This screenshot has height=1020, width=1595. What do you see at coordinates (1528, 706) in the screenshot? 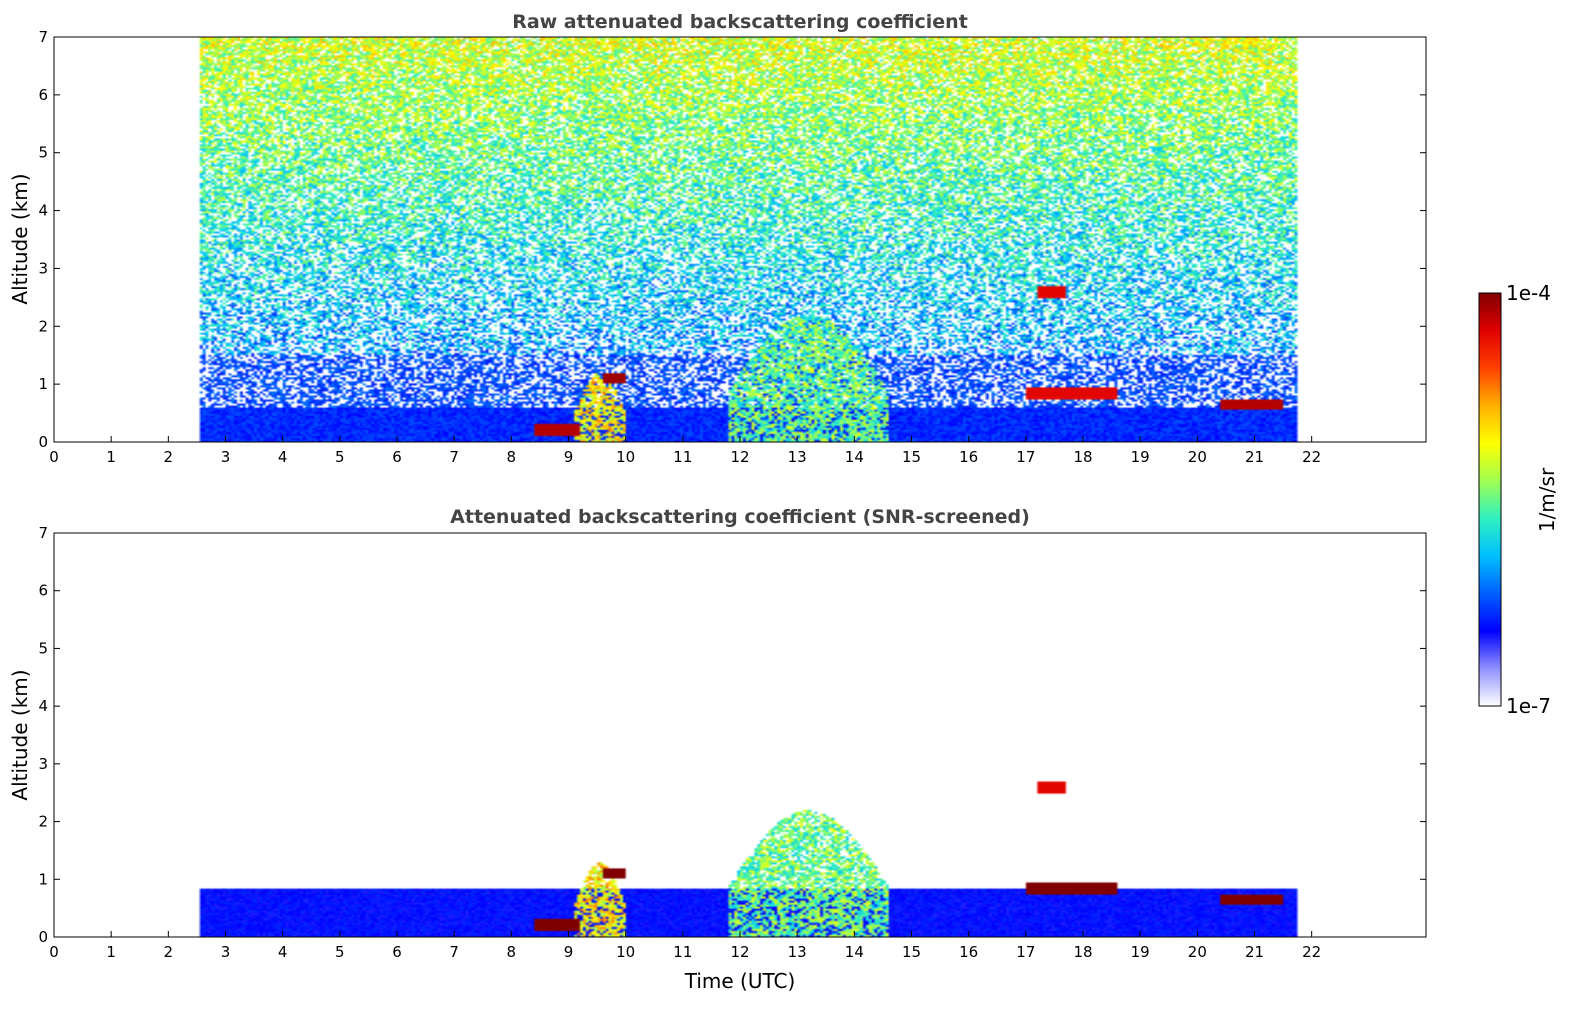
I see `colorbar-min-label: 1e-7` at bounding box center [1528, 706].